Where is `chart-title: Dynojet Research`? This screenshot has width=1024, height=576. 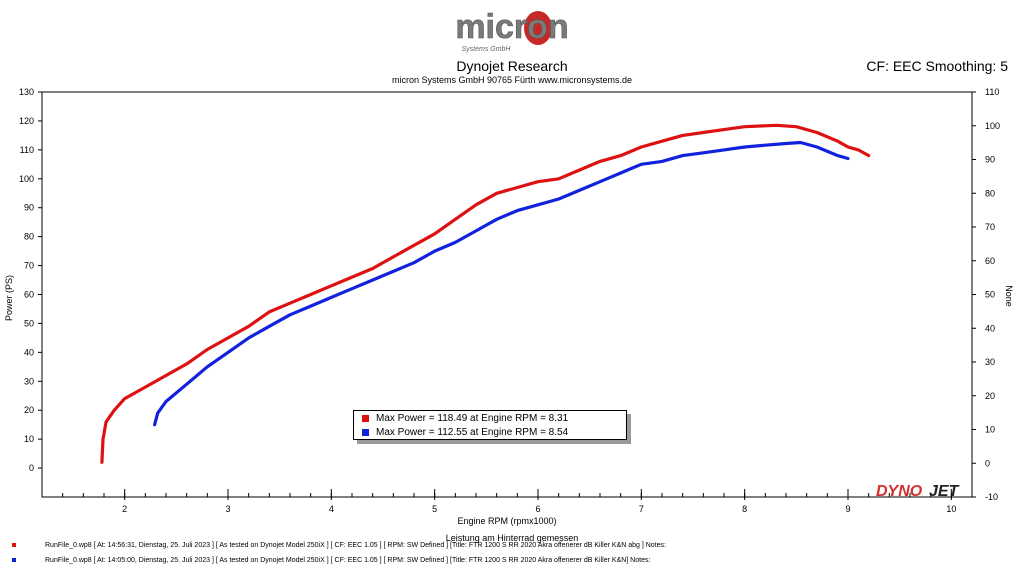
chart-title: Dynojet Research is located at coordinates (512, 66).